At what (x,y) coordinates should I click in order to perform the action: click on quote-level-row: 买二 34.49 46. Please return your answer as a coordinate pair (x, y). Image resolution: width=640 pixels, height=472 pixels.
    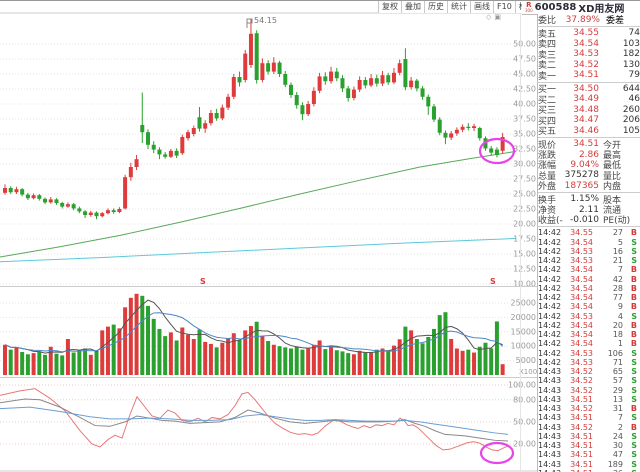
    Looking at the image, I should click on (589, 100).